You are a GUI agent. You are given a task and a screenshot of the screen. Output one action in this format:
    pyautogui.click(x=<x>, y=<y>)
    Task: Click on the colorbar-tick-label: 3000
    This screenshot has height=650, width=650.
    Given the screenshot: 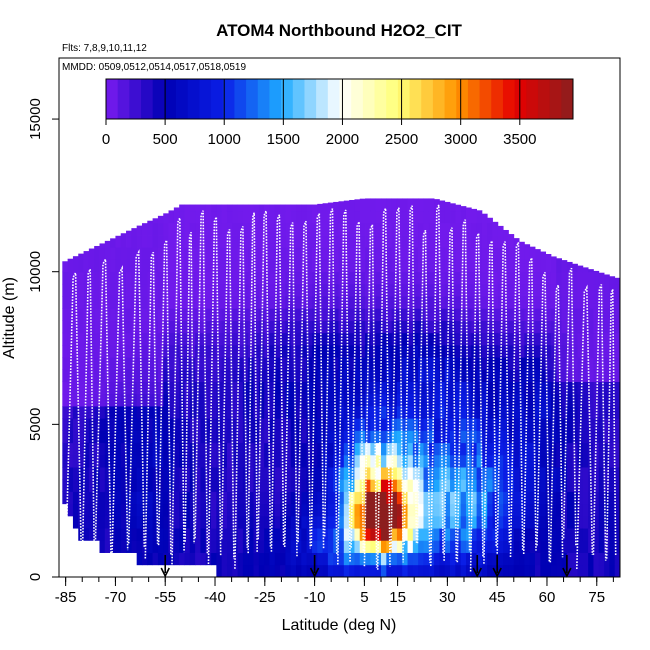 What is the action you would take?
    pyautogui.click(x=460, y=139)
    